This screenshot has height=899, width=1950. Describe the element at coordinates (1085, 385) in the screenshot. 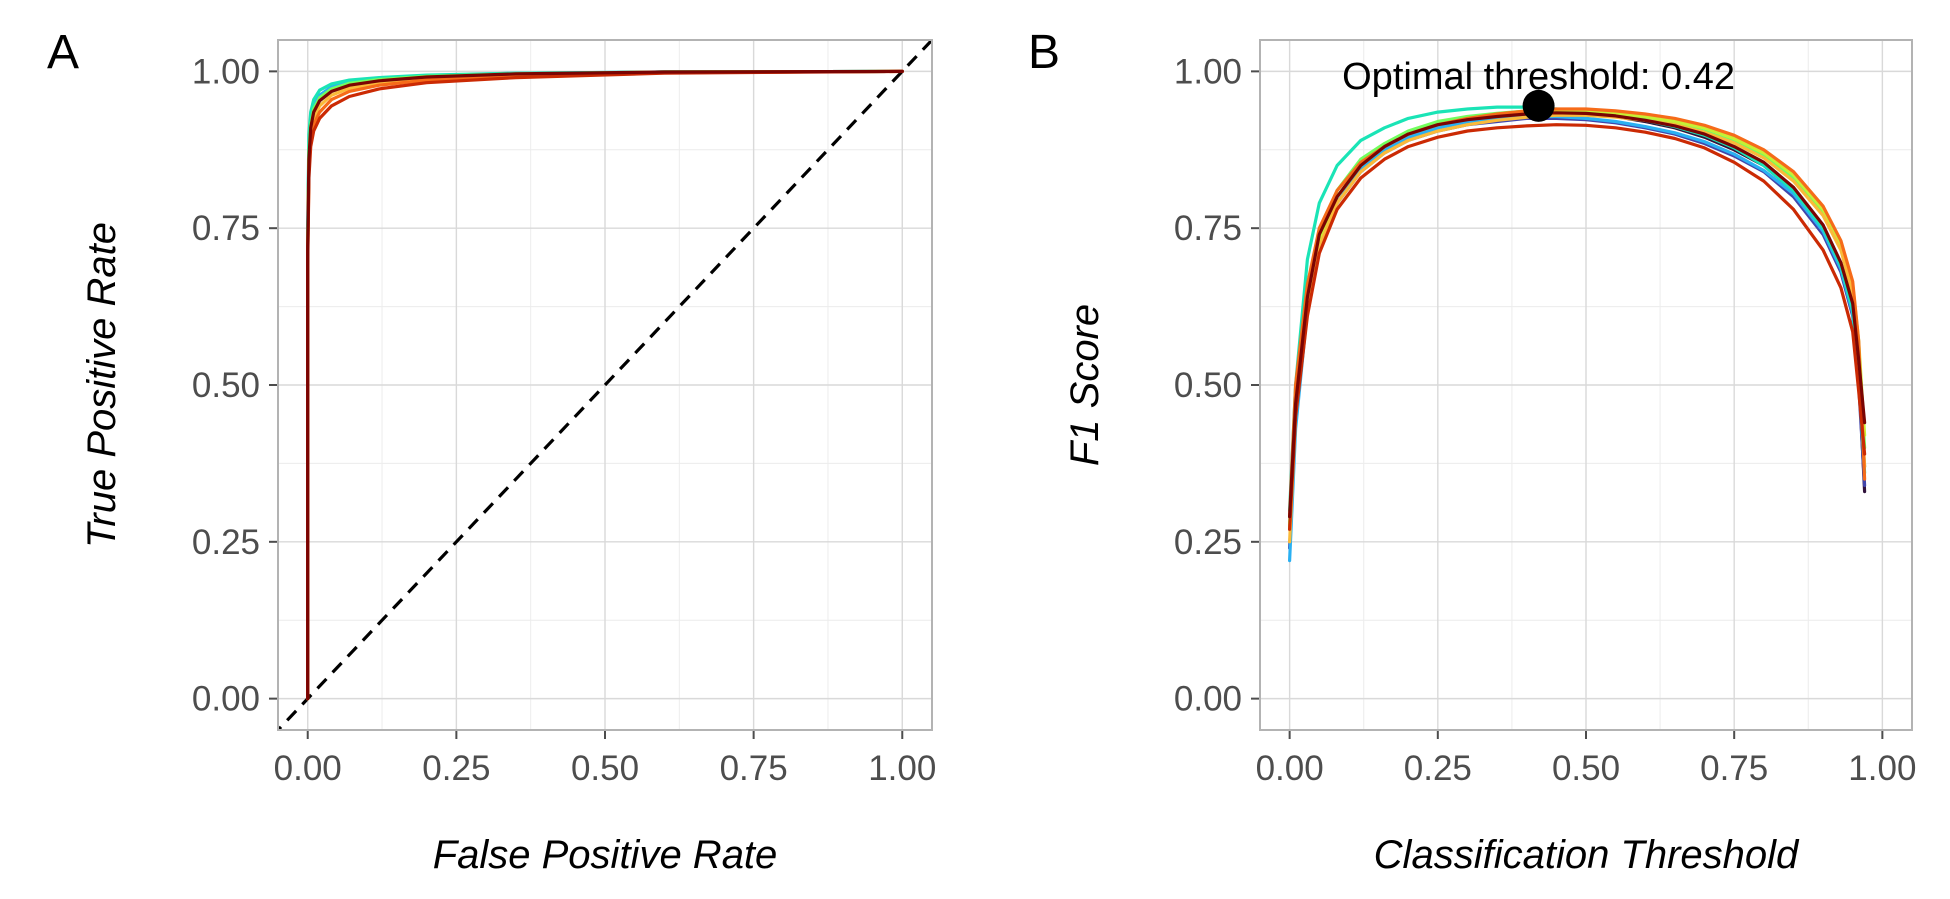

I see `y-axis-title: F1 Score` at that location.